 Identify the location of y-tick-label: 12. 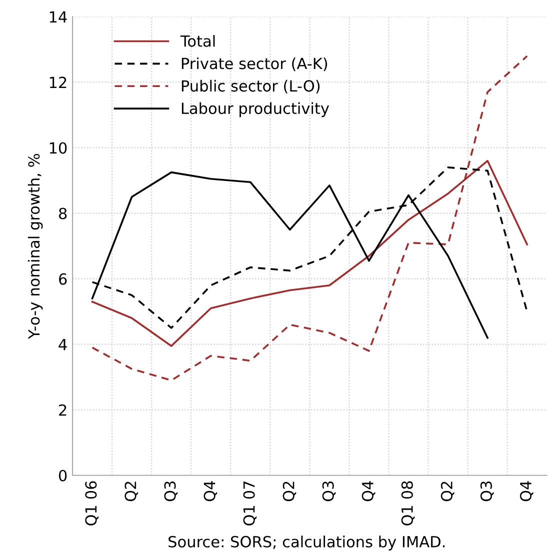
(58, 82).